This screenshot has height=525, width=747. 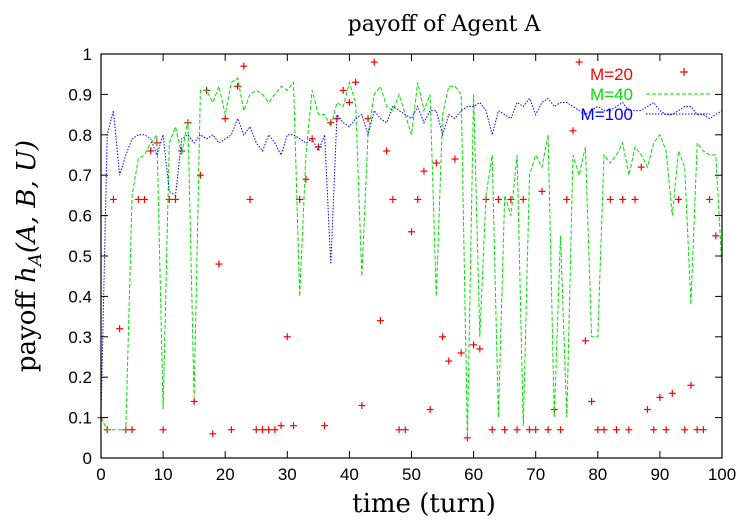 What do you see at coordinates (473, 474) in the screenshot?
I see `x-tick-label: 60` at bounding box center [473, 474].